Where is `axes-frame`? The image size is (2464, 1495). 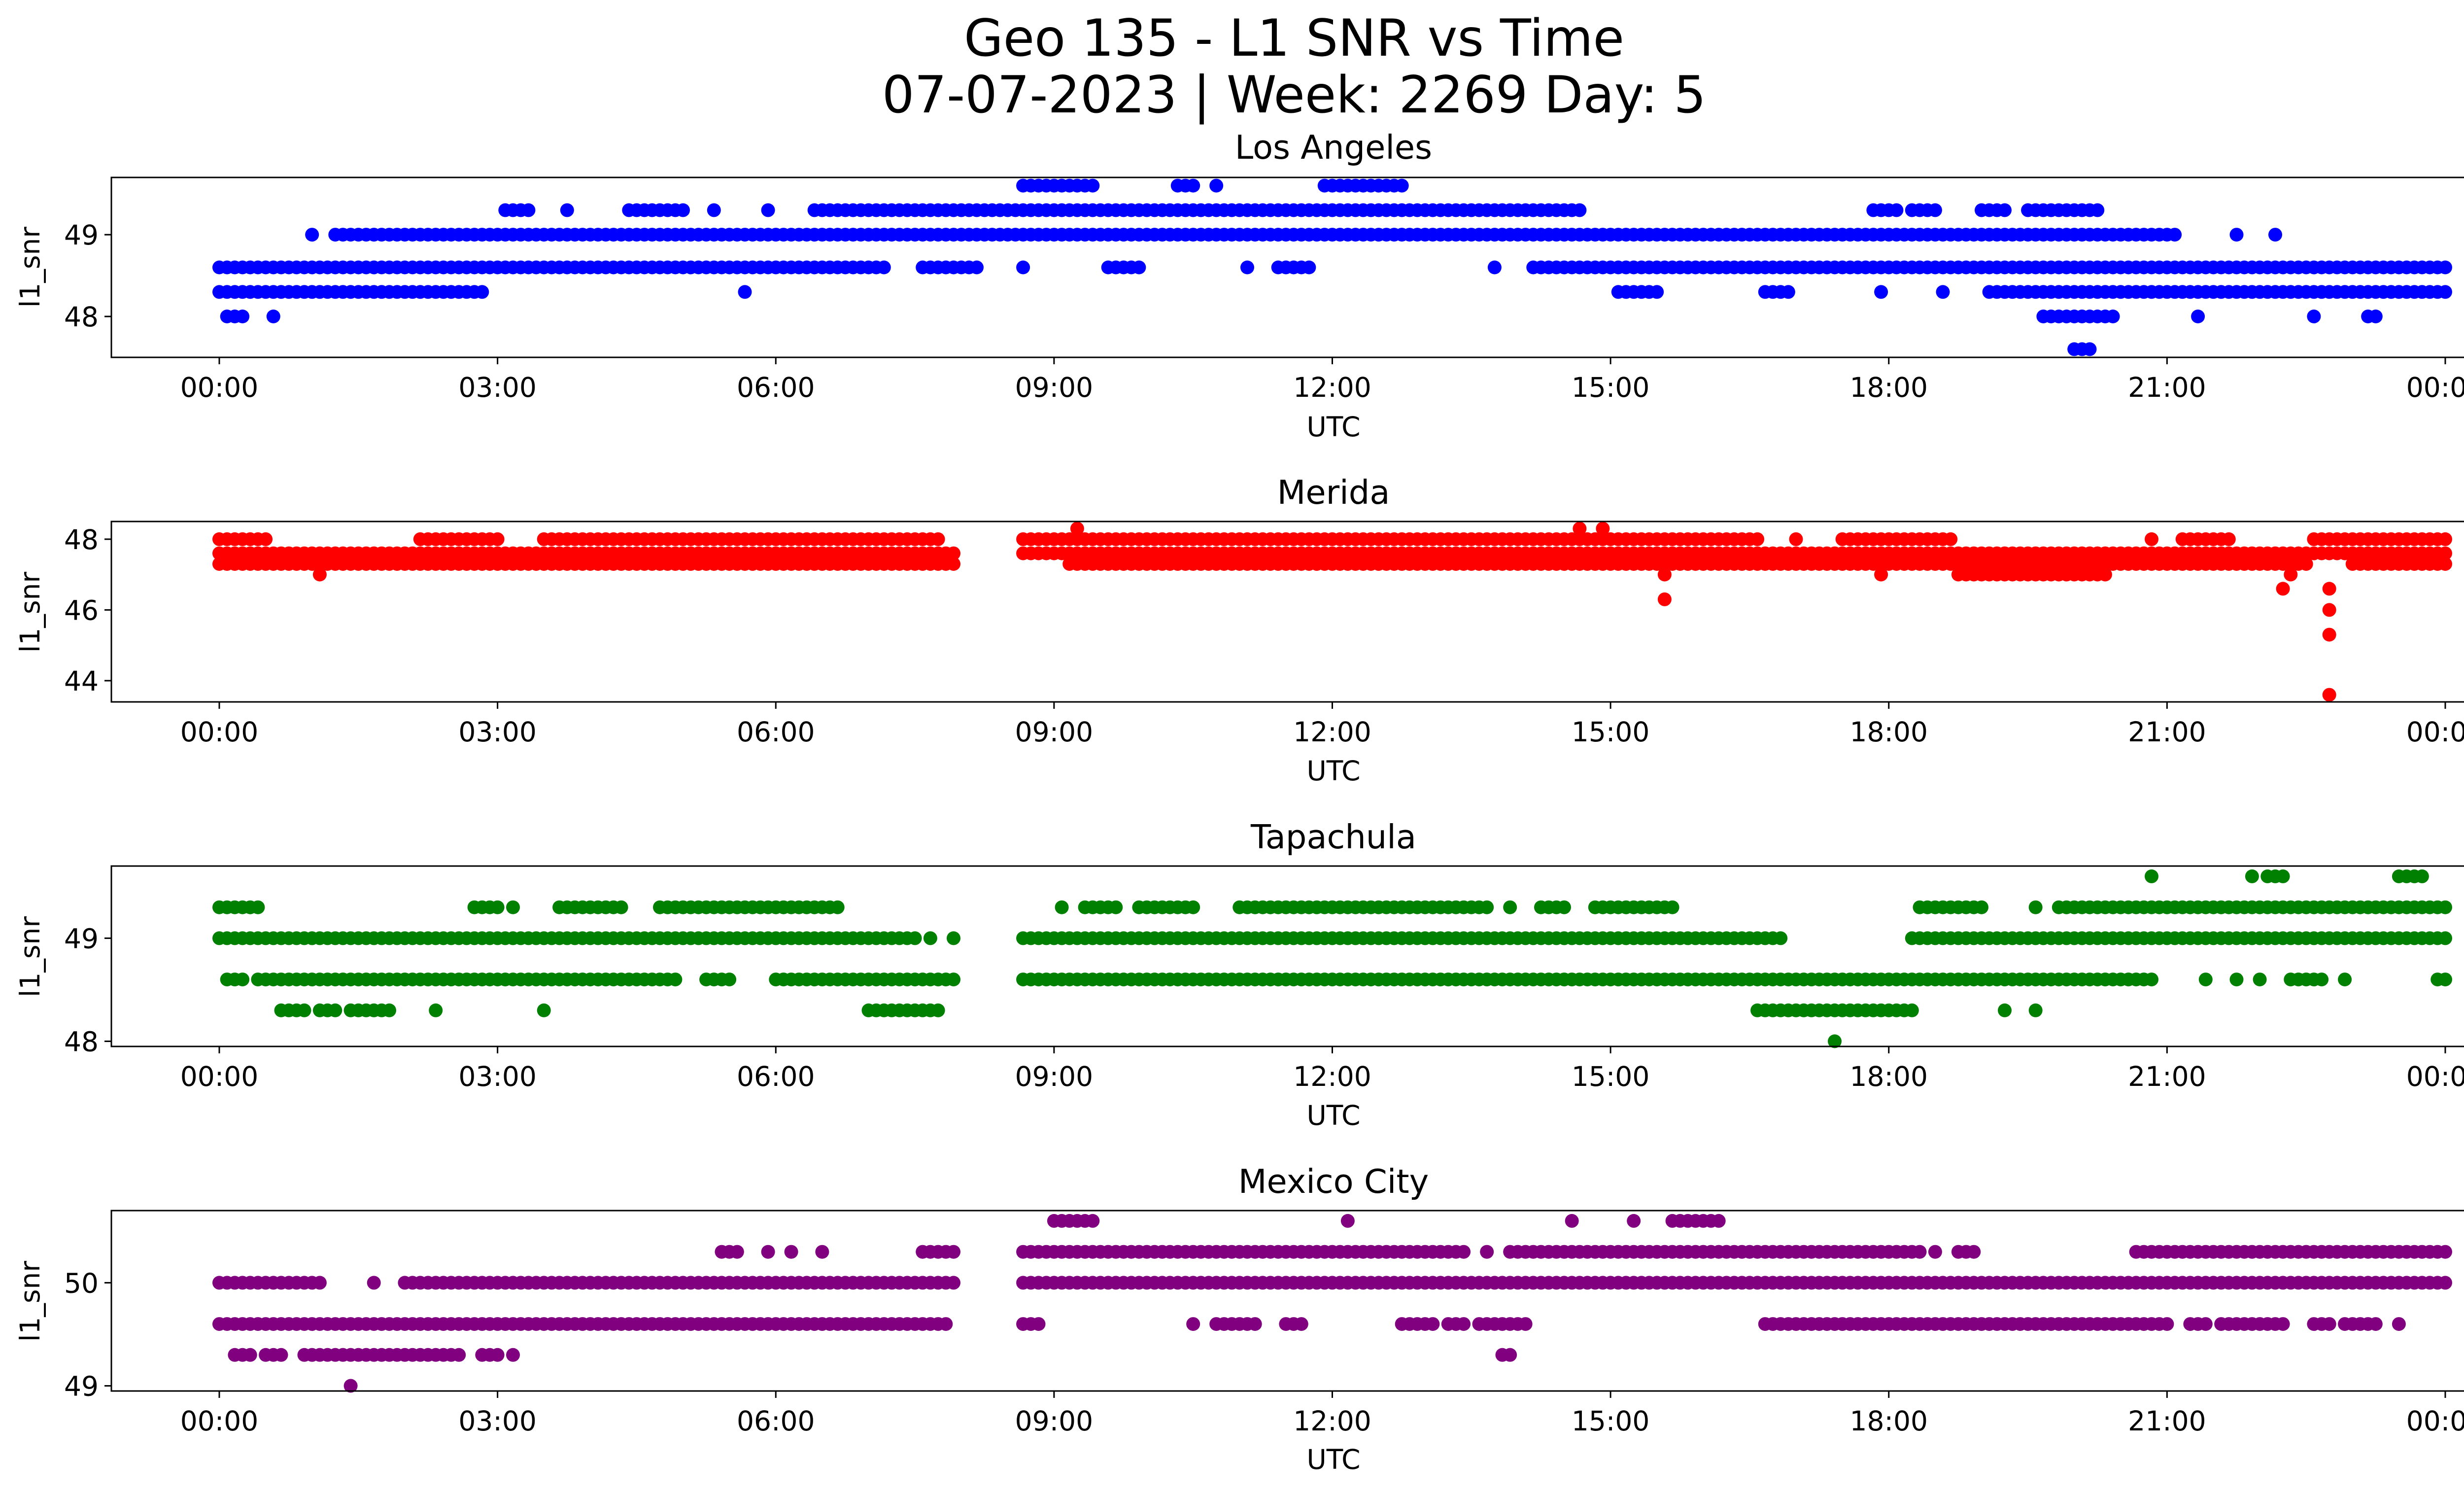 axes-frame is located at coordinates (1287, 267).